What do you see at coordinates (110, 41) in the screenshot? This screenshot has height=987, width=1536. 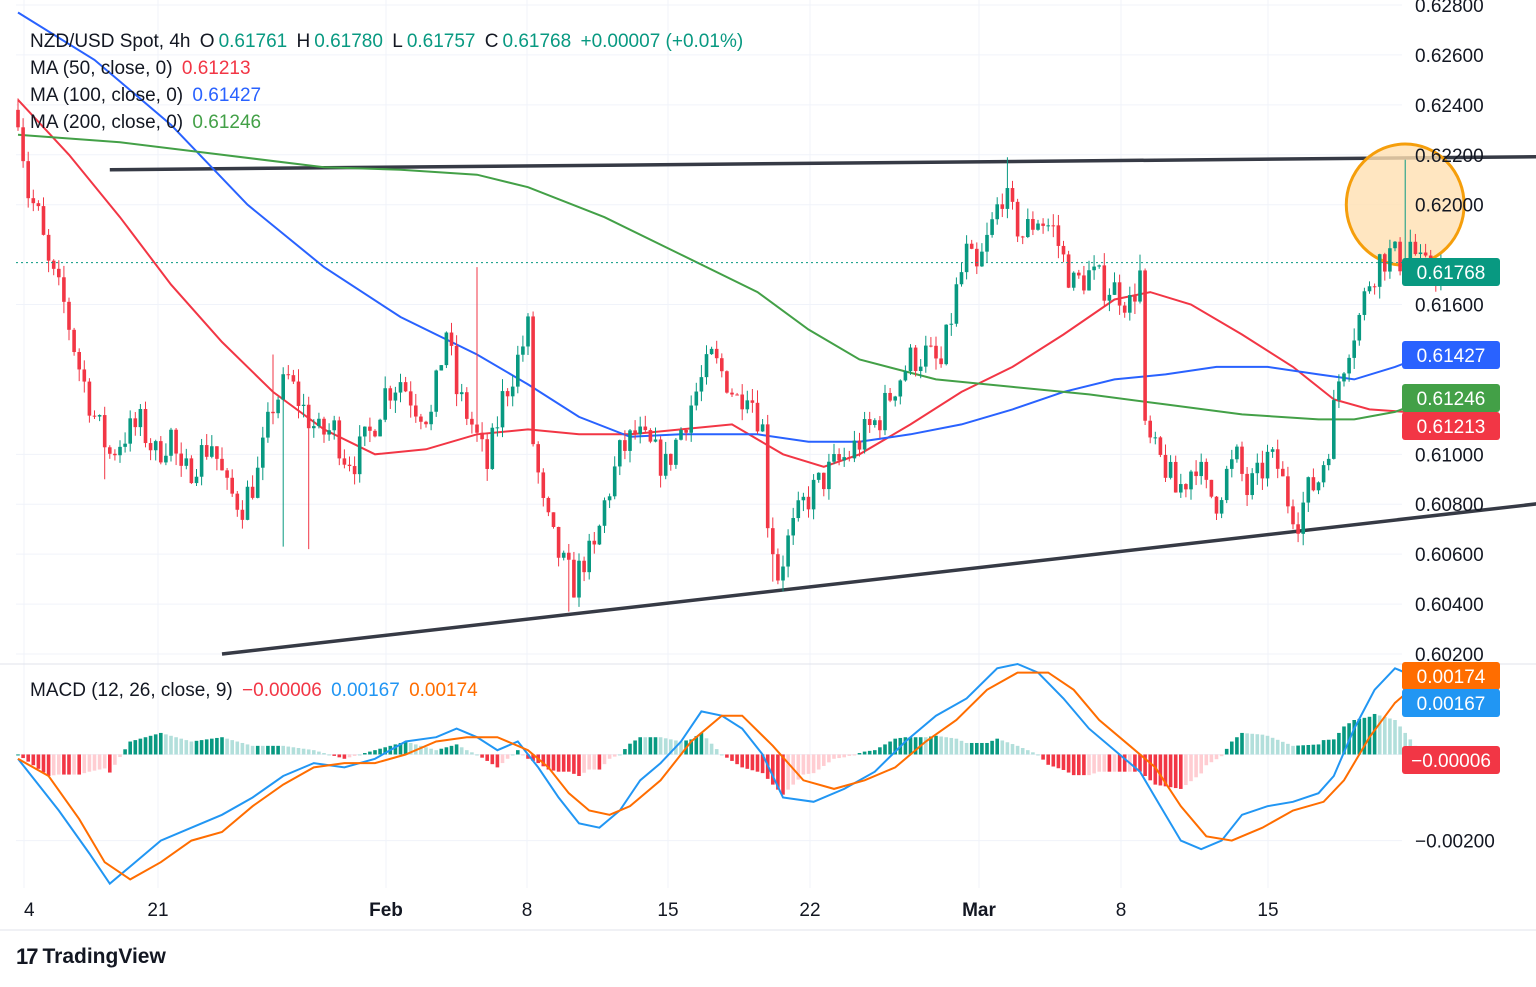 I see `symbol-title: NZD/USD Spot, 4h` at bounding box center [110, 41].